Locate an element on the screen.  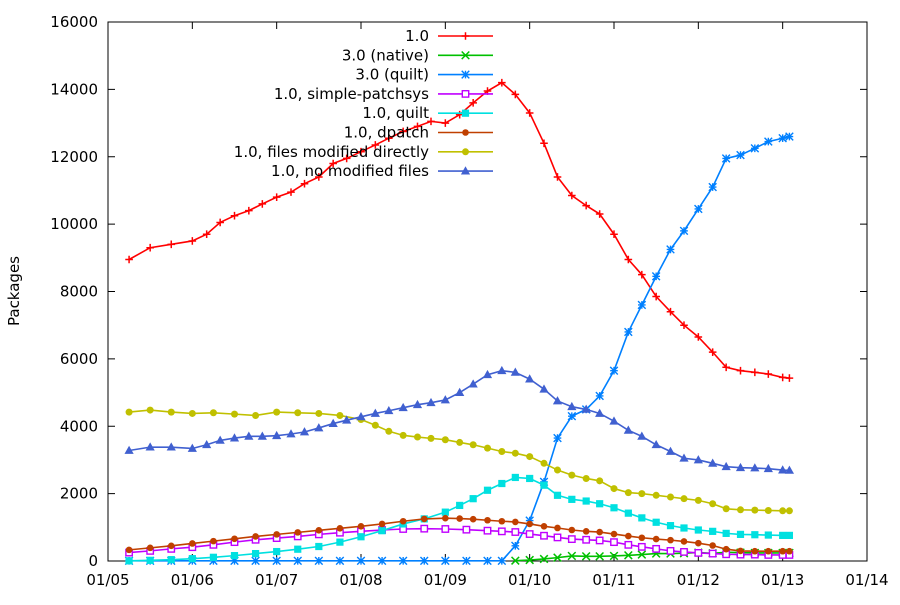
x-tick-label: 01/14 is located at coordinates (866, 580).